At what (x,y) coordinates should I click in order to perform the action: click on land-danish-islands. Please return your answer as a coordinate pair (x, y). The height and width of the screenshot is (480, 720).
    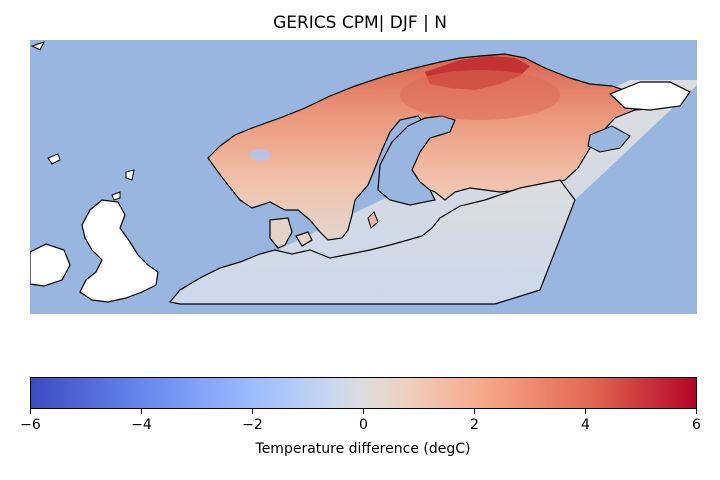
    Looking at the image, I should click on (304, 239).